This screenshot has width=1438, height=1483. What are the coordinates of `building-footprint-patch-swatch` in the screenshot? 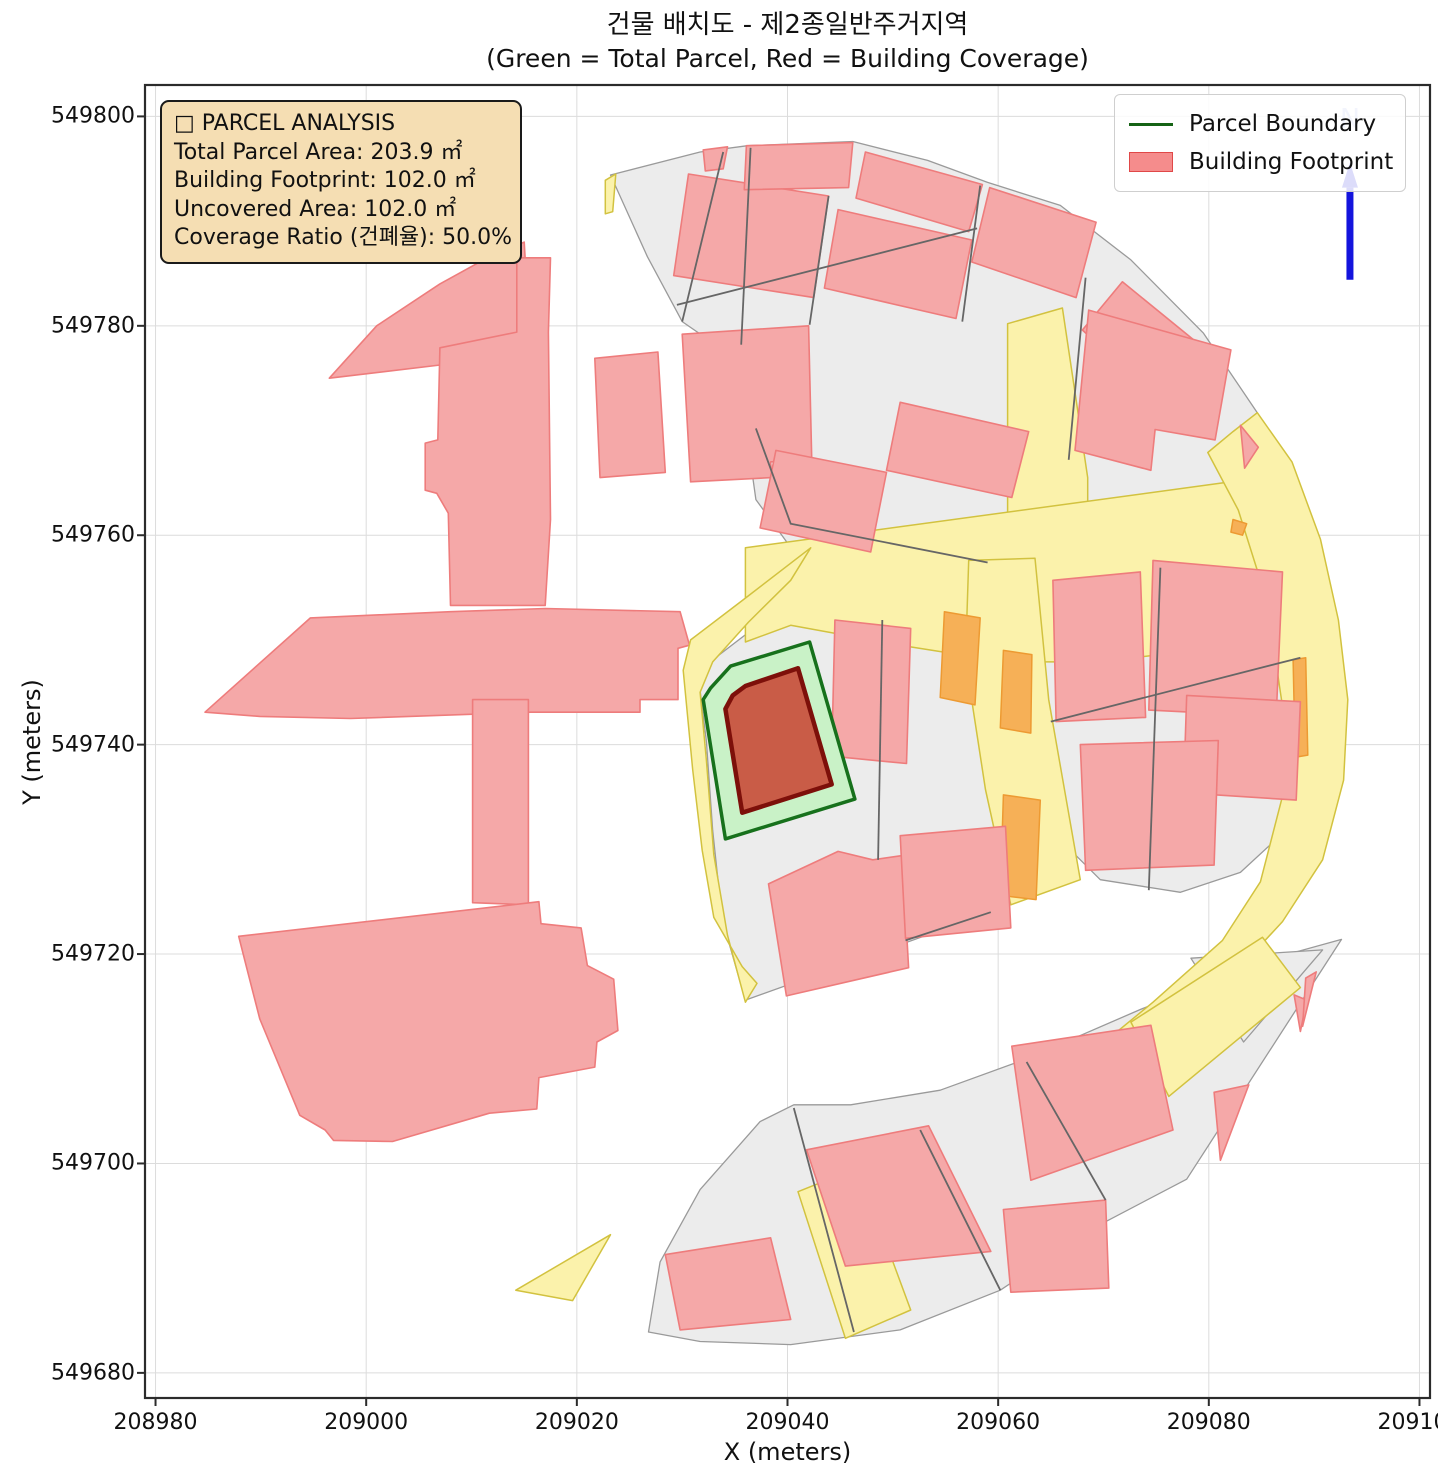 It's located at (1151, 162).